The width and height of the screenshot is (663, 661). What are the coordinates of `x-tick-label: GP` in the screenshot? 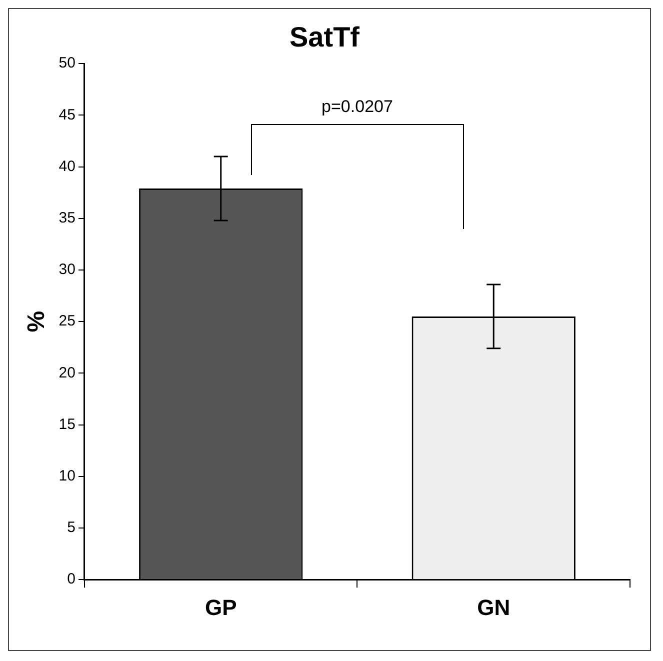 It's located at (220, 607).